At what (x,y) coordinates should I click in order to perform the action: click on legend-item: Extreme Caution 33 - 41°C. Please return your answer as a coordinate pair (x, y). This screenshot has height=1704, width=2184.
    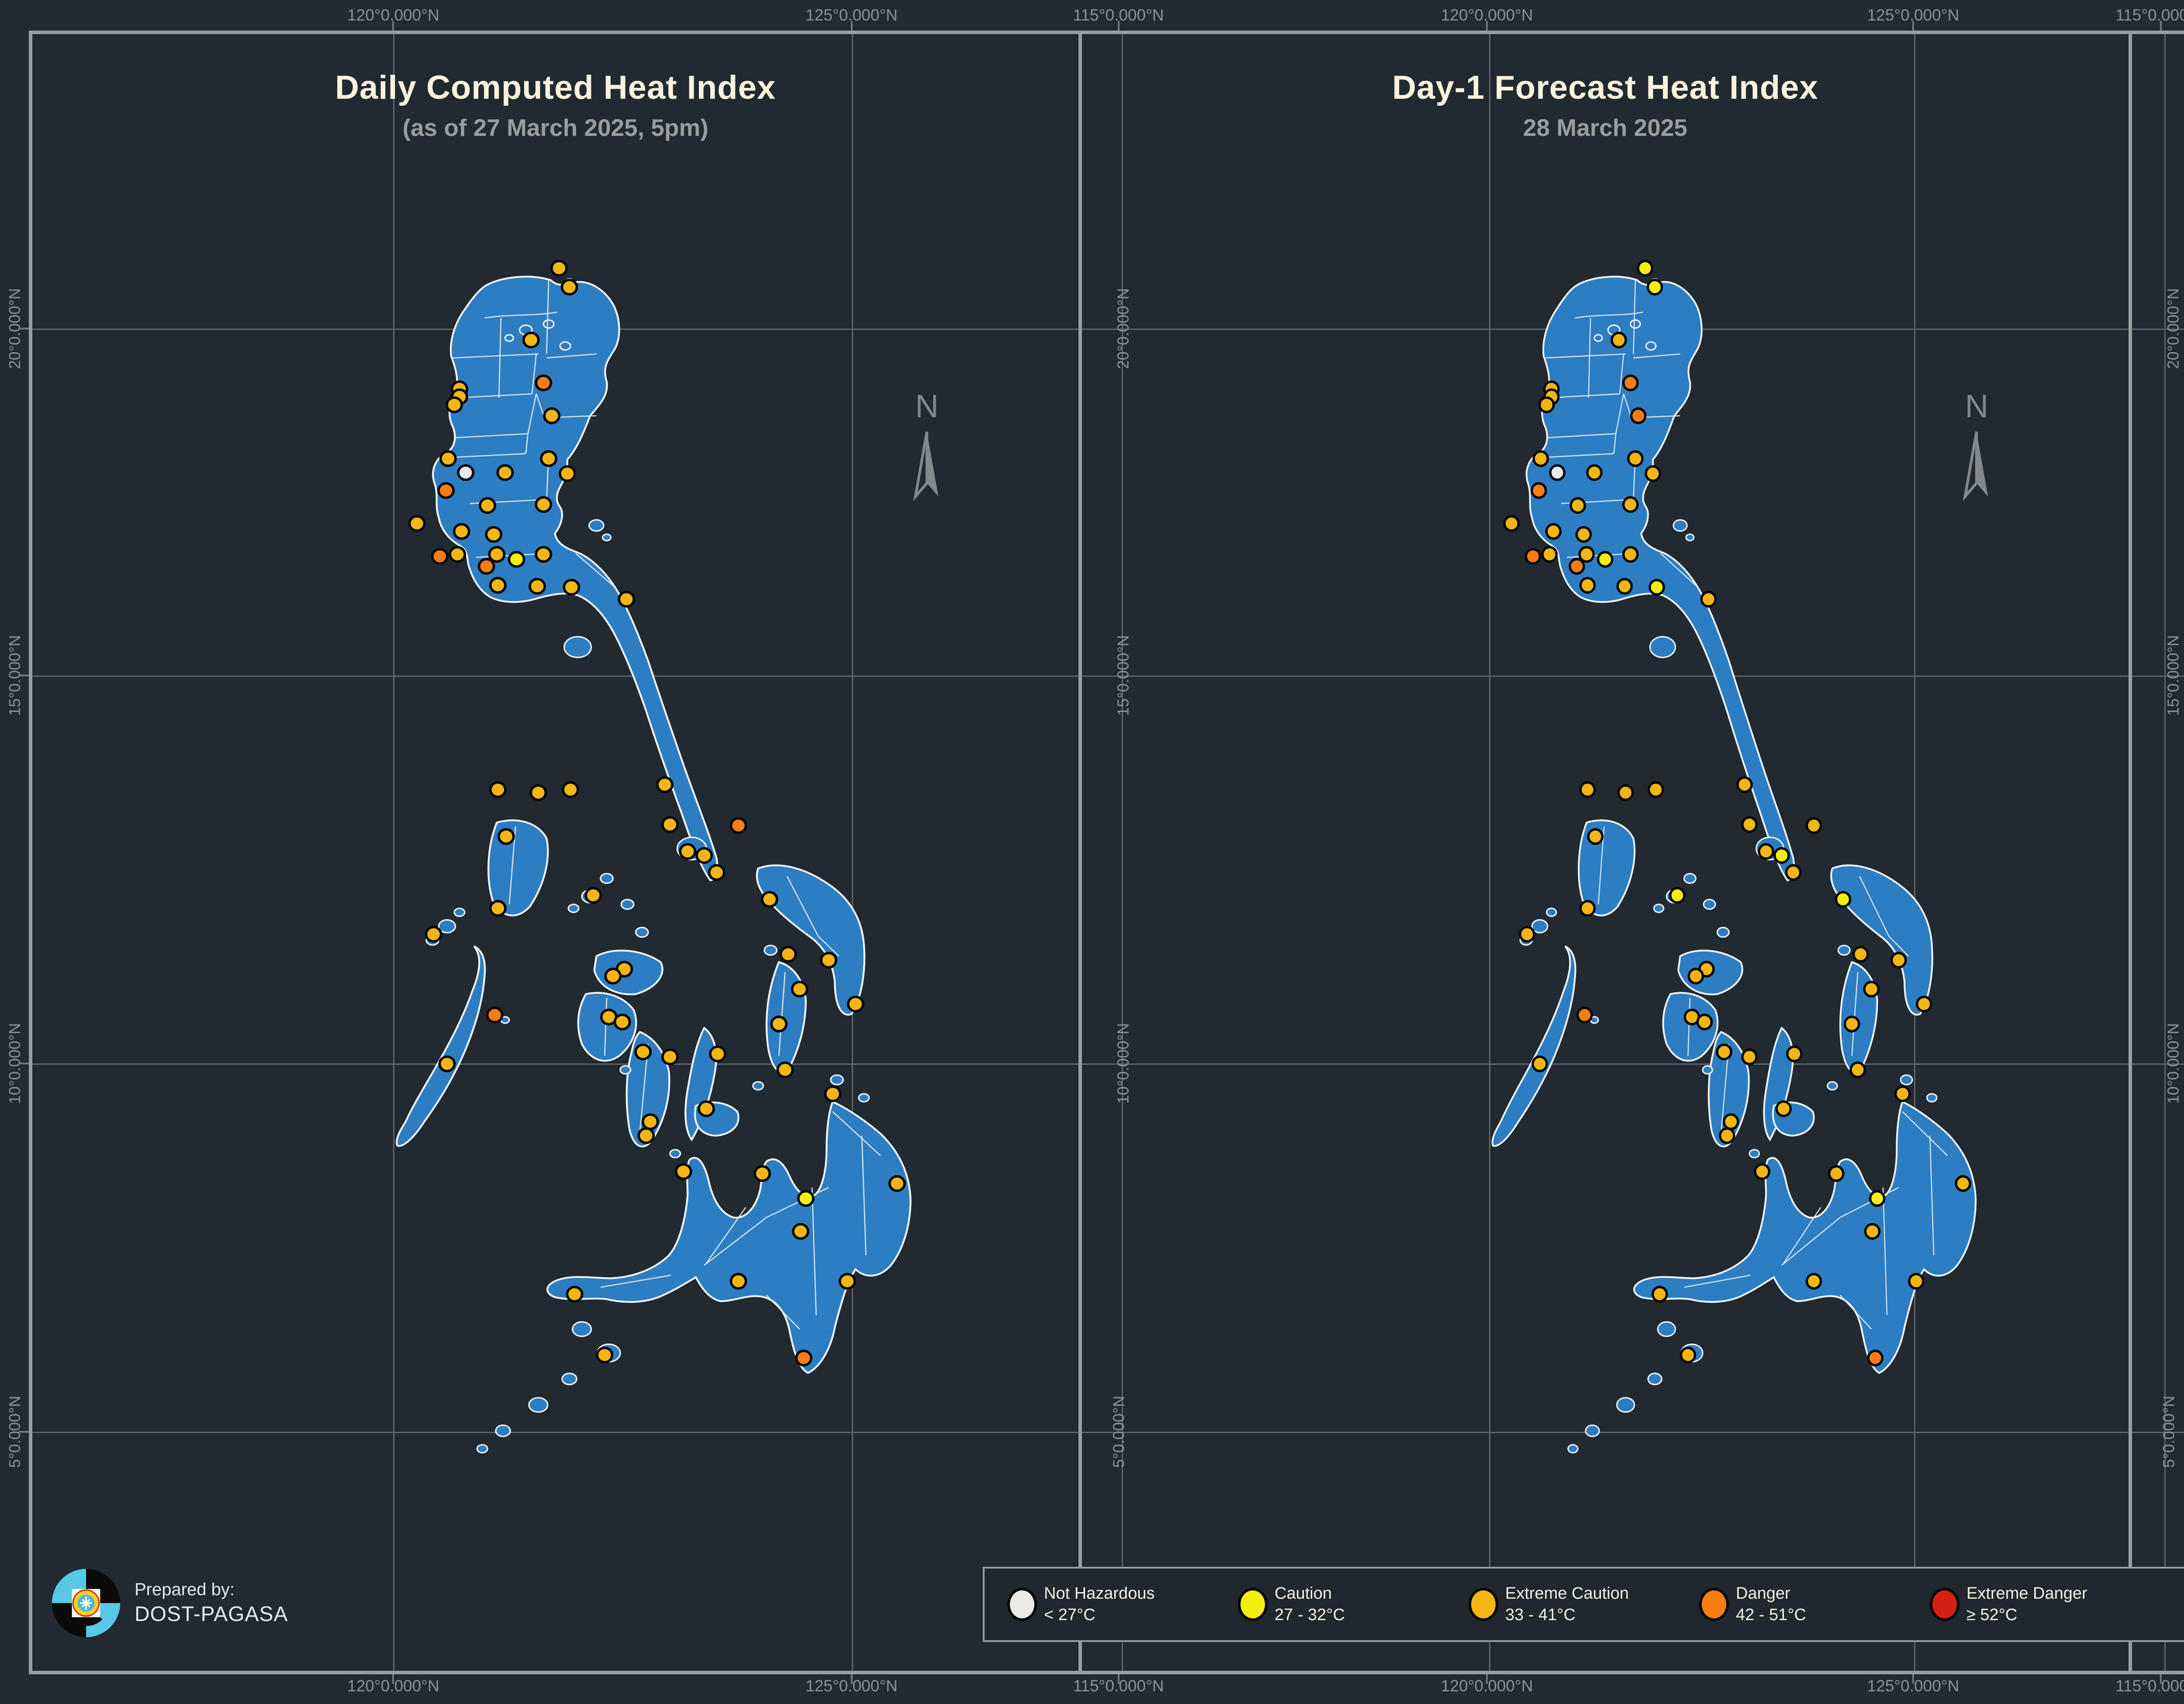
    Looking at the image, I should click on (1584, 1604).